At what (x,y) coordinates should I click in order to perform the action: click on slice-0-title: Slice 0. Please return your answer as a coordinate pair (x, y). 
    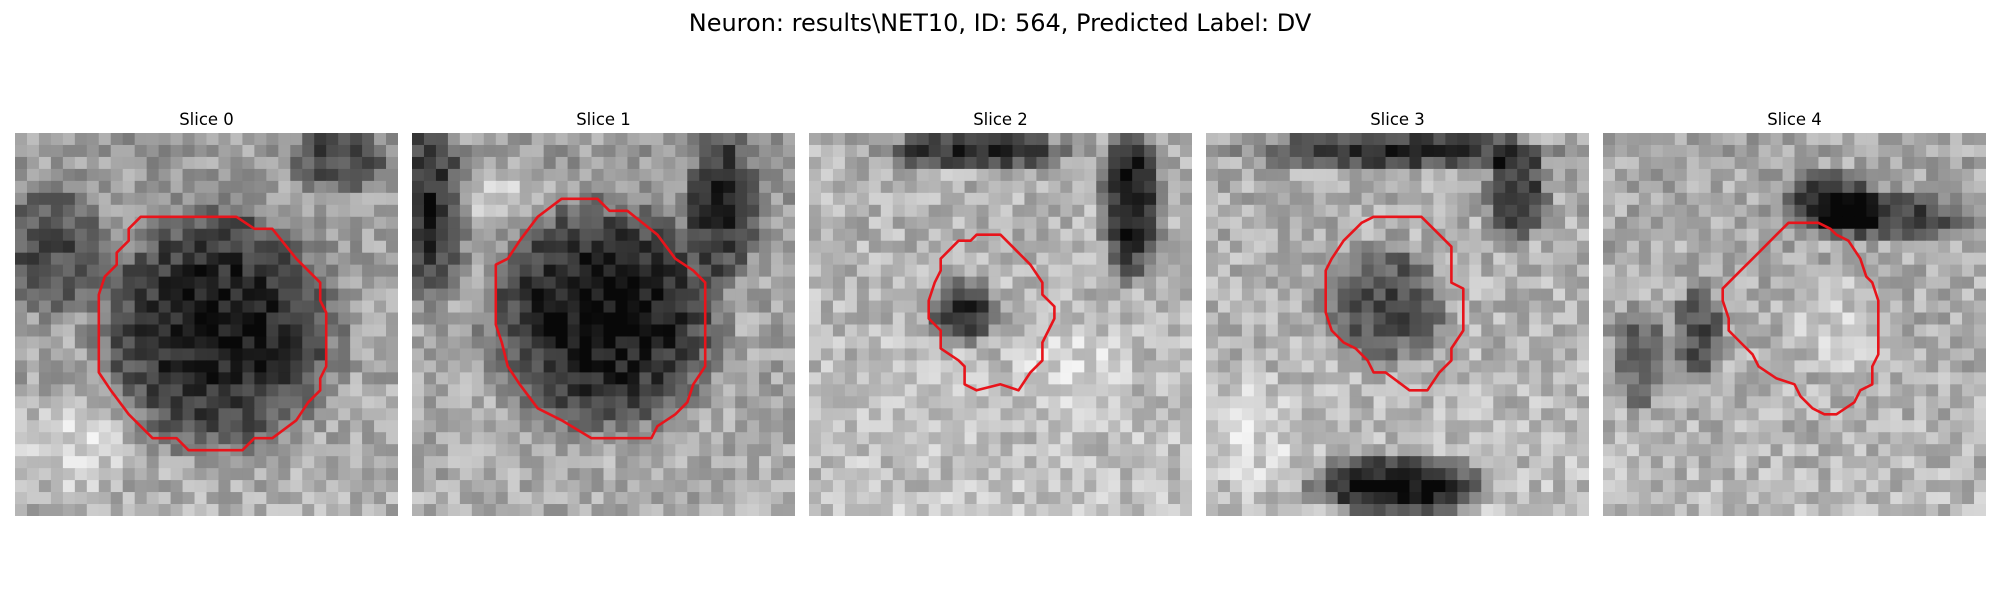
    Looking at the image, I should click on (206, 119).